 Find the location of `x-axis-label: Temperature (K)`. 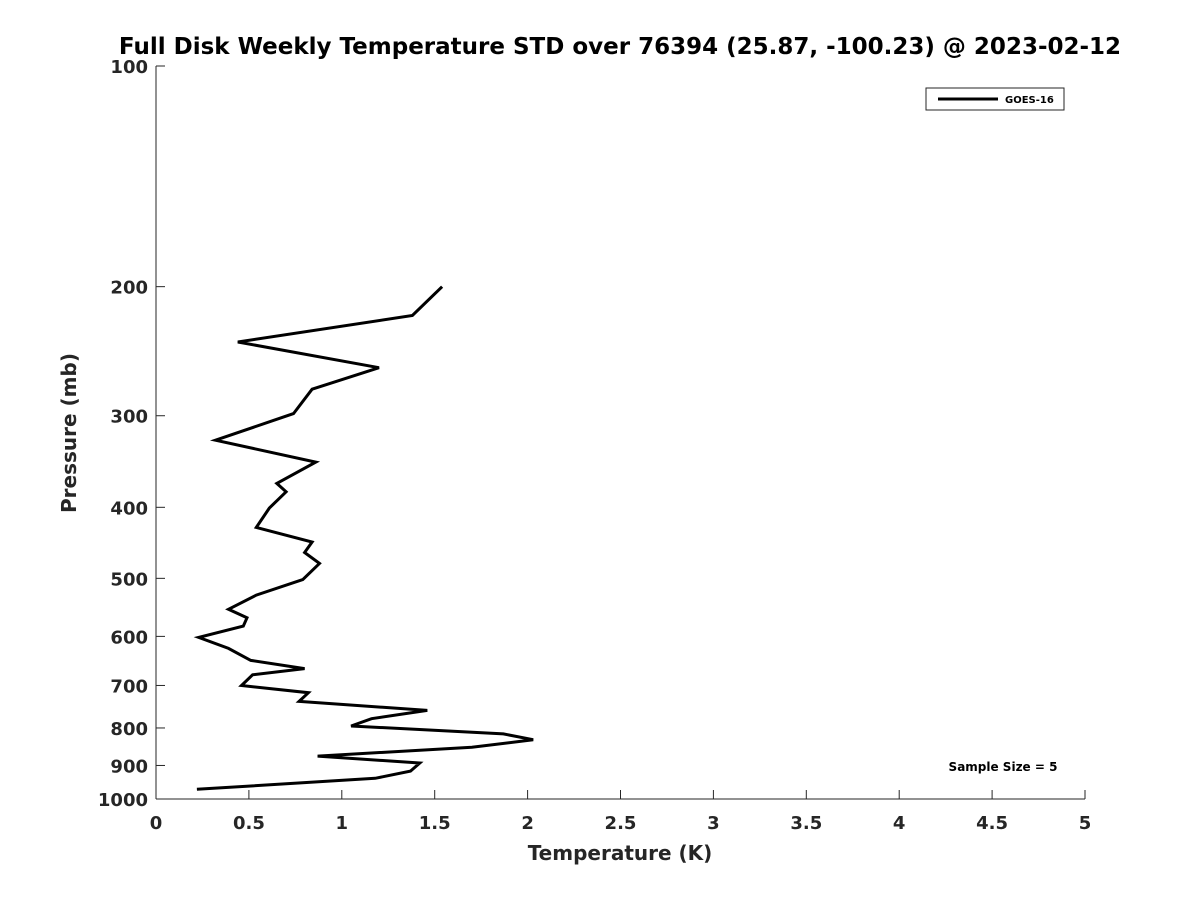

x-axis-label: Temperature (K) is located at coordinates (620, 853).